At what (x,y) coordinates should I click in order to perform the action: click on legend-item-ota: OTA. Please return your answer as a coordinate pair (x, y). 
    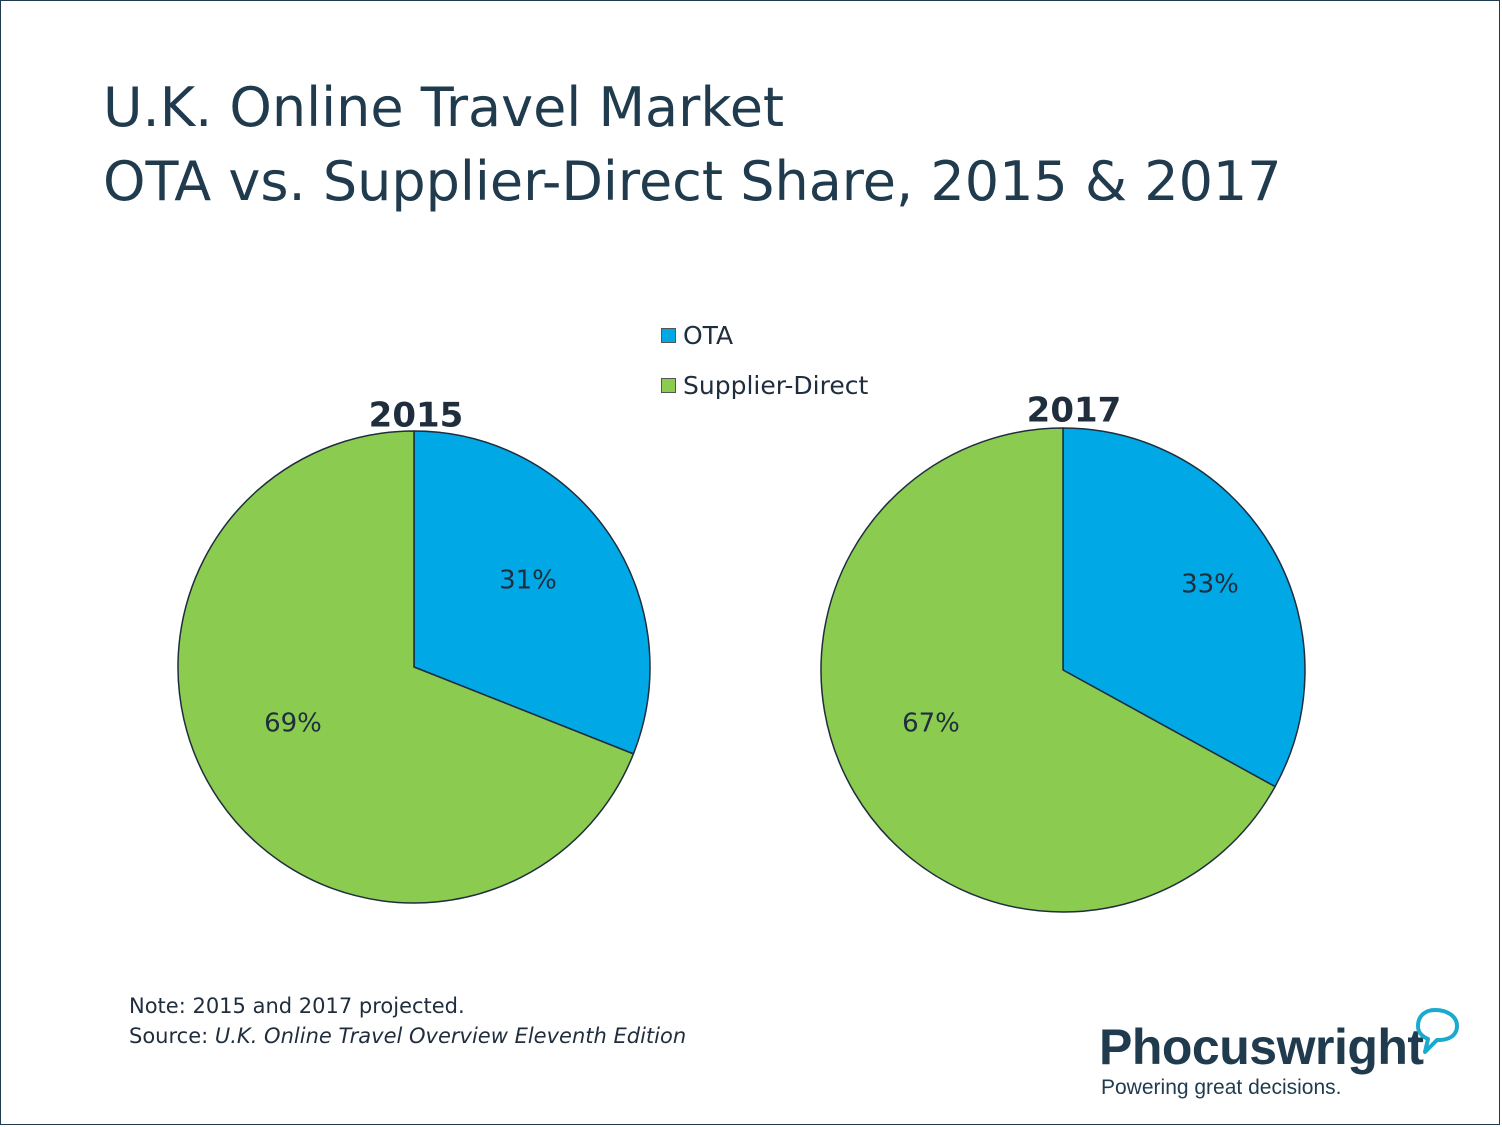
    Looking at the image, I should click on (764, 335).